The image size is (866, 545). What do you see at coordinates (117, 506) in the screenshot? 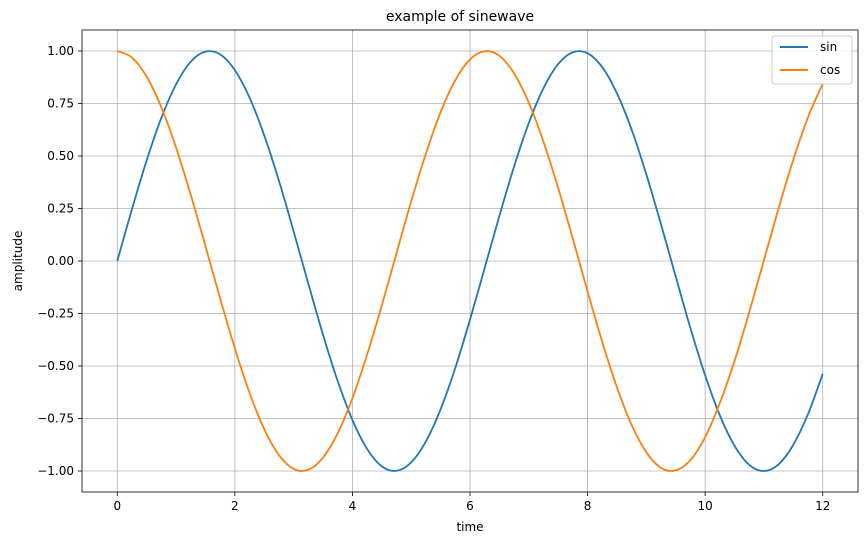
I see `x-tick-label: 0` at bounding box center [117, 506].